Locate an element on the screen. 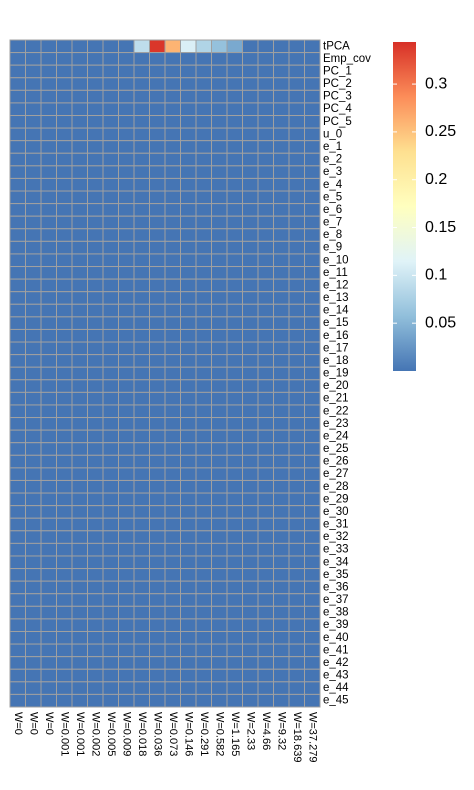 The width and height of the screenshot is (474, 790). legend-tick-label: 0.25 is located at coordinates (440, 131).